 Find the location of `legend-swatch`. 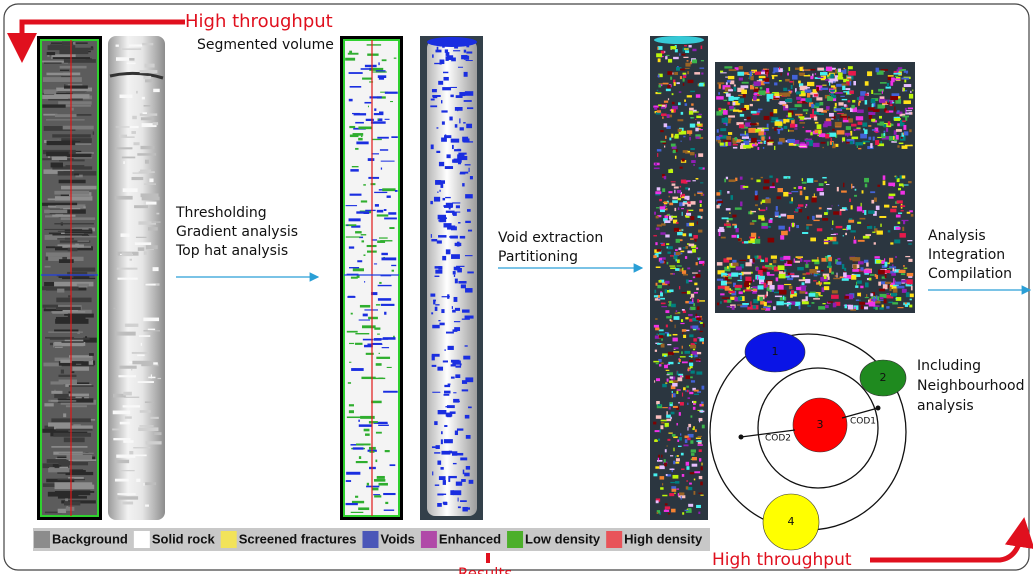

legend-swatch is located at coordinates (42, 539).